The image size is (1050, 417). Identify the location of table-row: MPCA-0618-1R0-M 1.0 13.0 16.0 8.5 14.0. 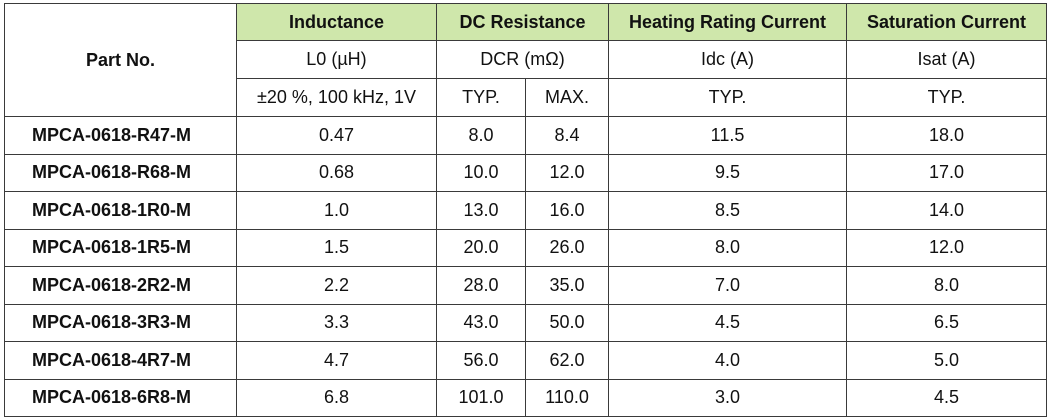
(525, 210).